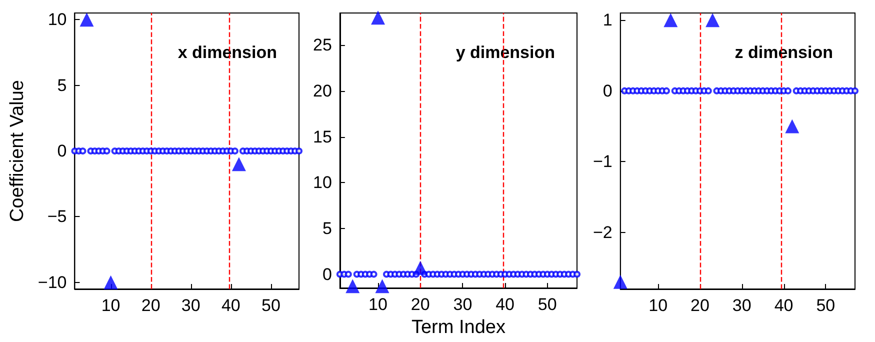 The image size is (875, 342). Describe the element at coordinates (322, 136) in the screenshot. I see `y-tick-label: 15` at that location.